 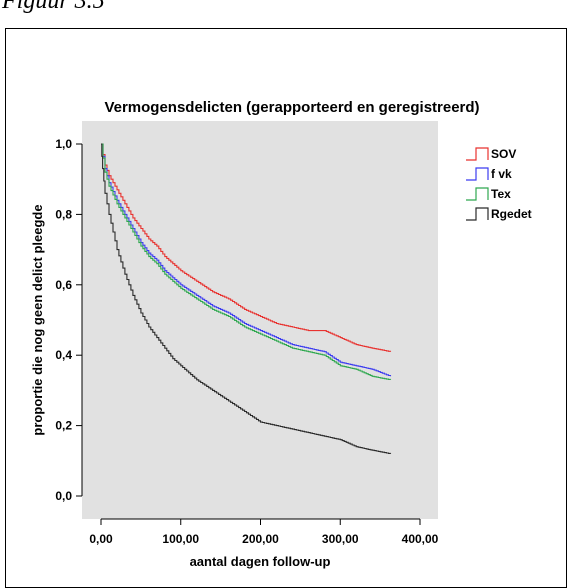 What do you see at coordinates (503, 154) in the screenshot?
I see `legend-label: SOV` at bounding box center [503, 154].